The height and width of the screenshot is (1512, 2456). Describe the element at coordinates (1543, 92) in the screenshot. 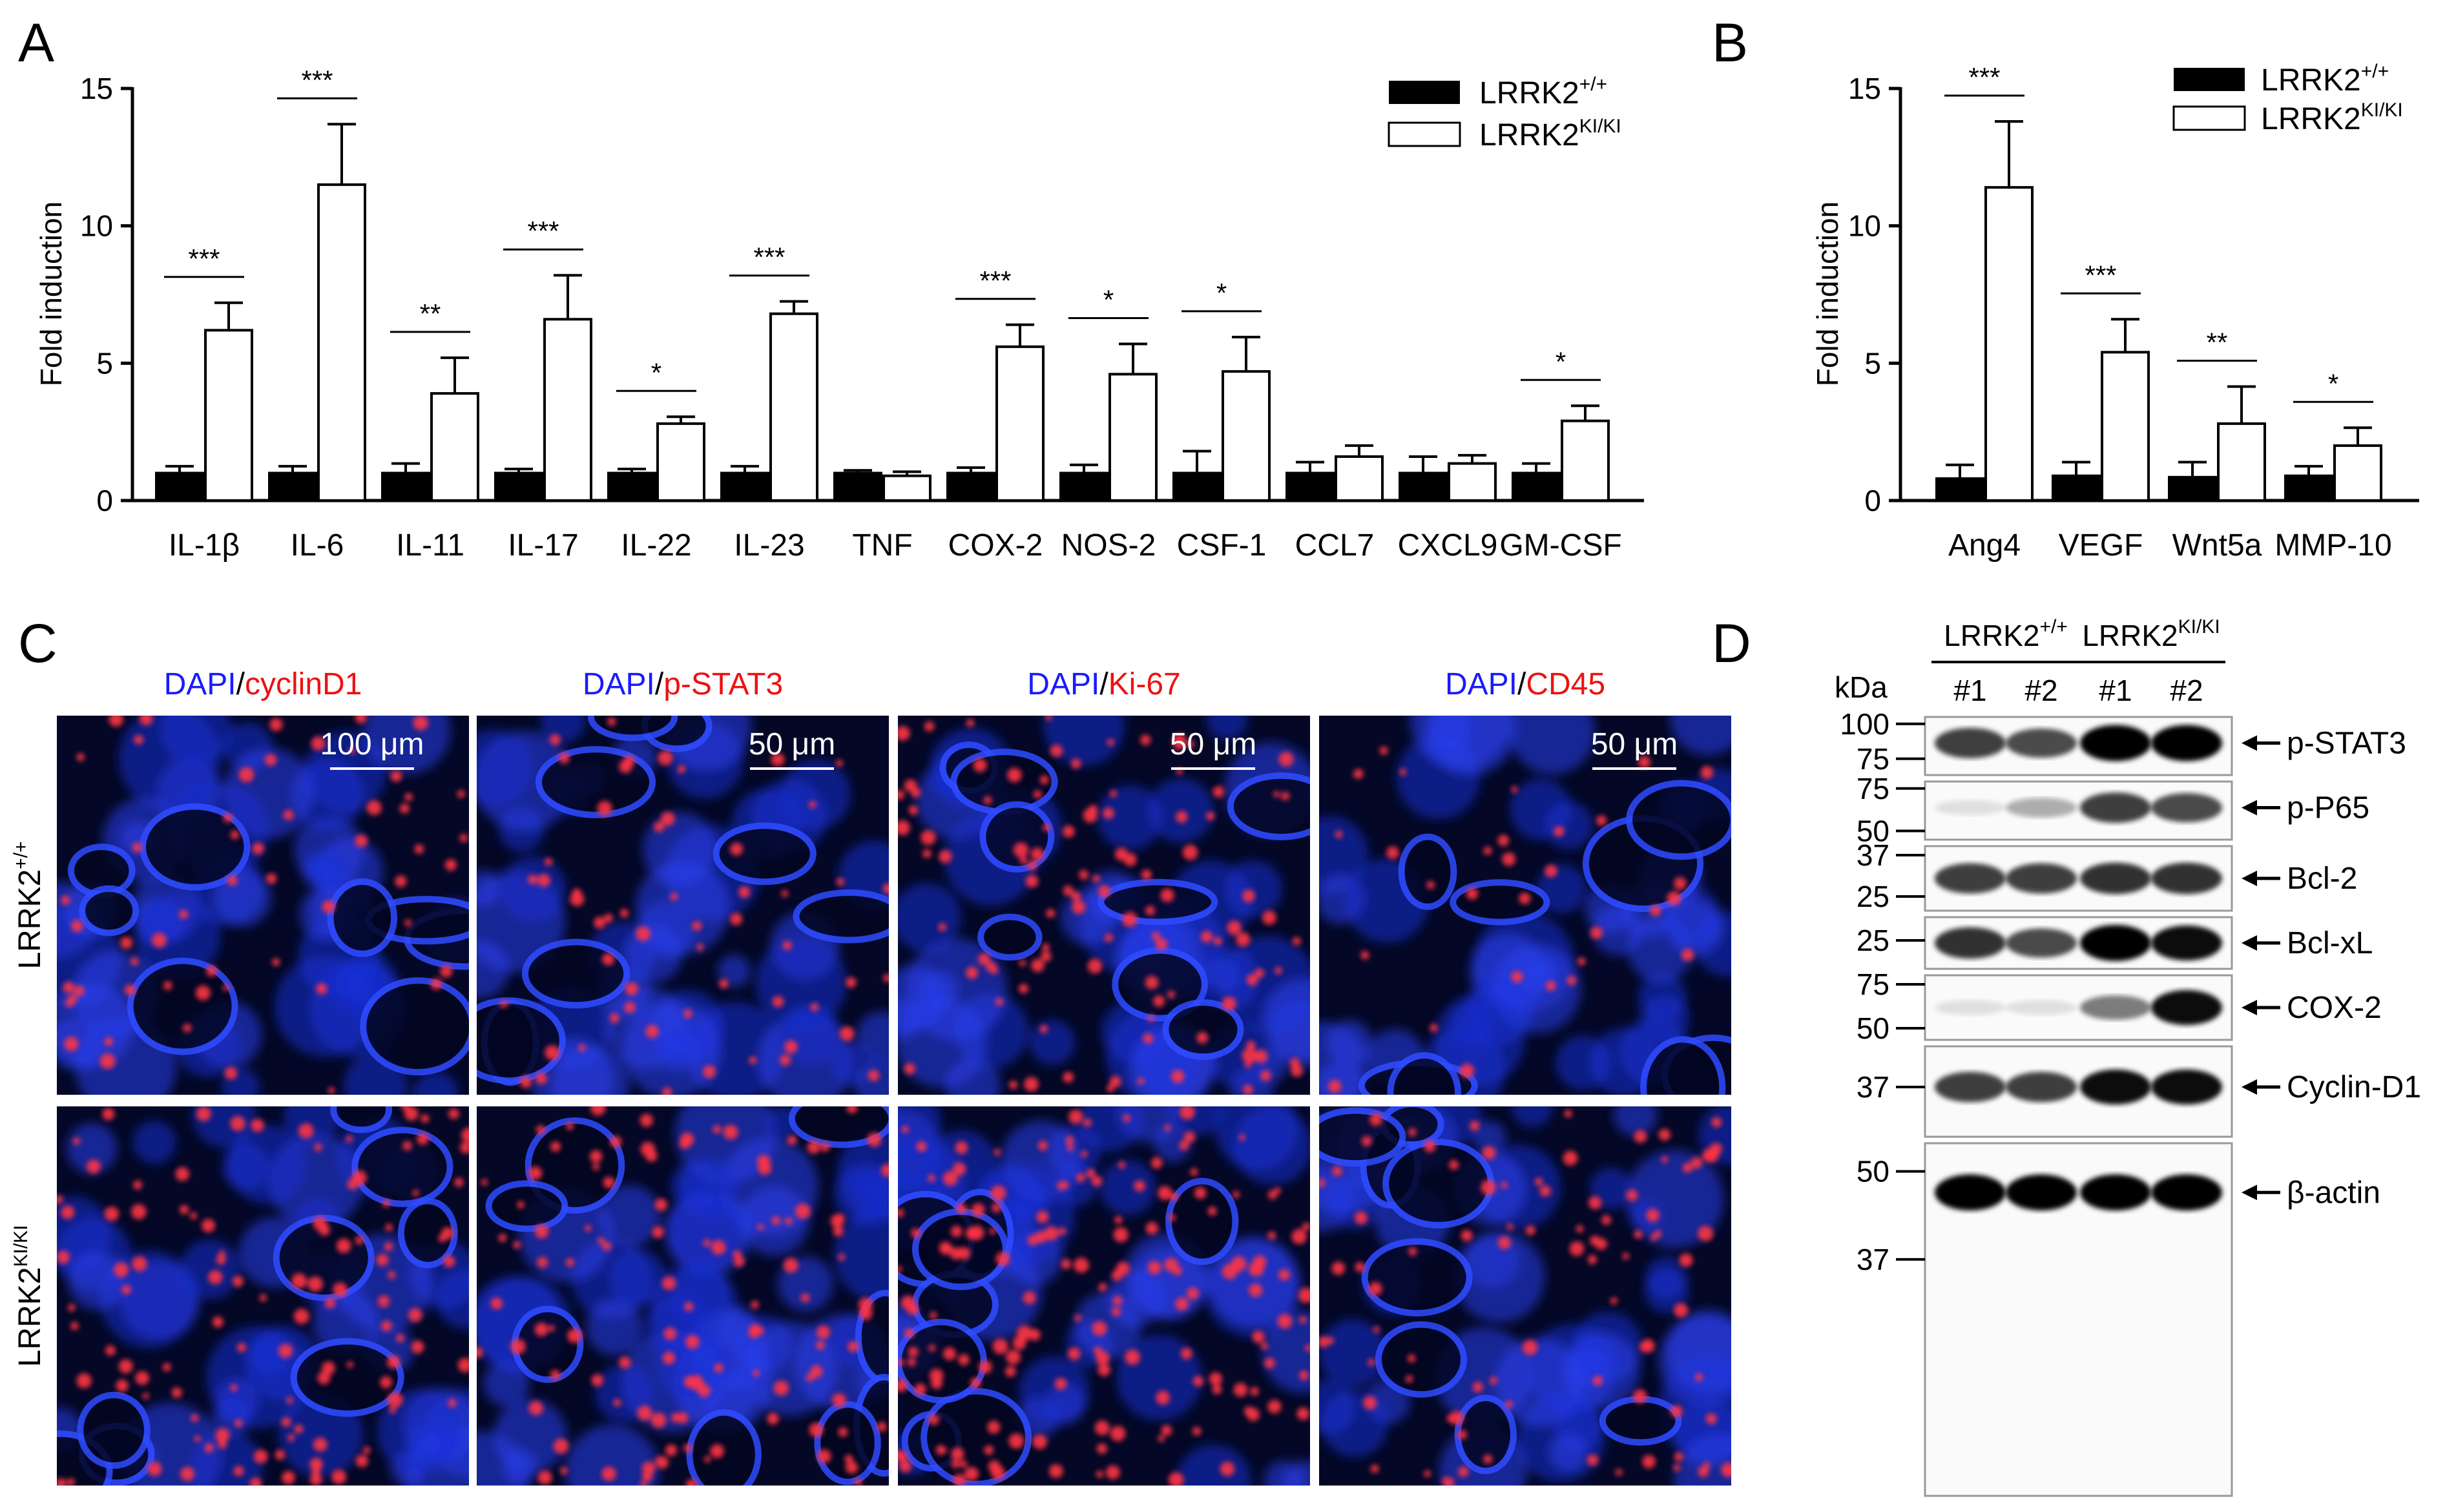

I see `legend-label-wt: LRRK2+/+` at that location.